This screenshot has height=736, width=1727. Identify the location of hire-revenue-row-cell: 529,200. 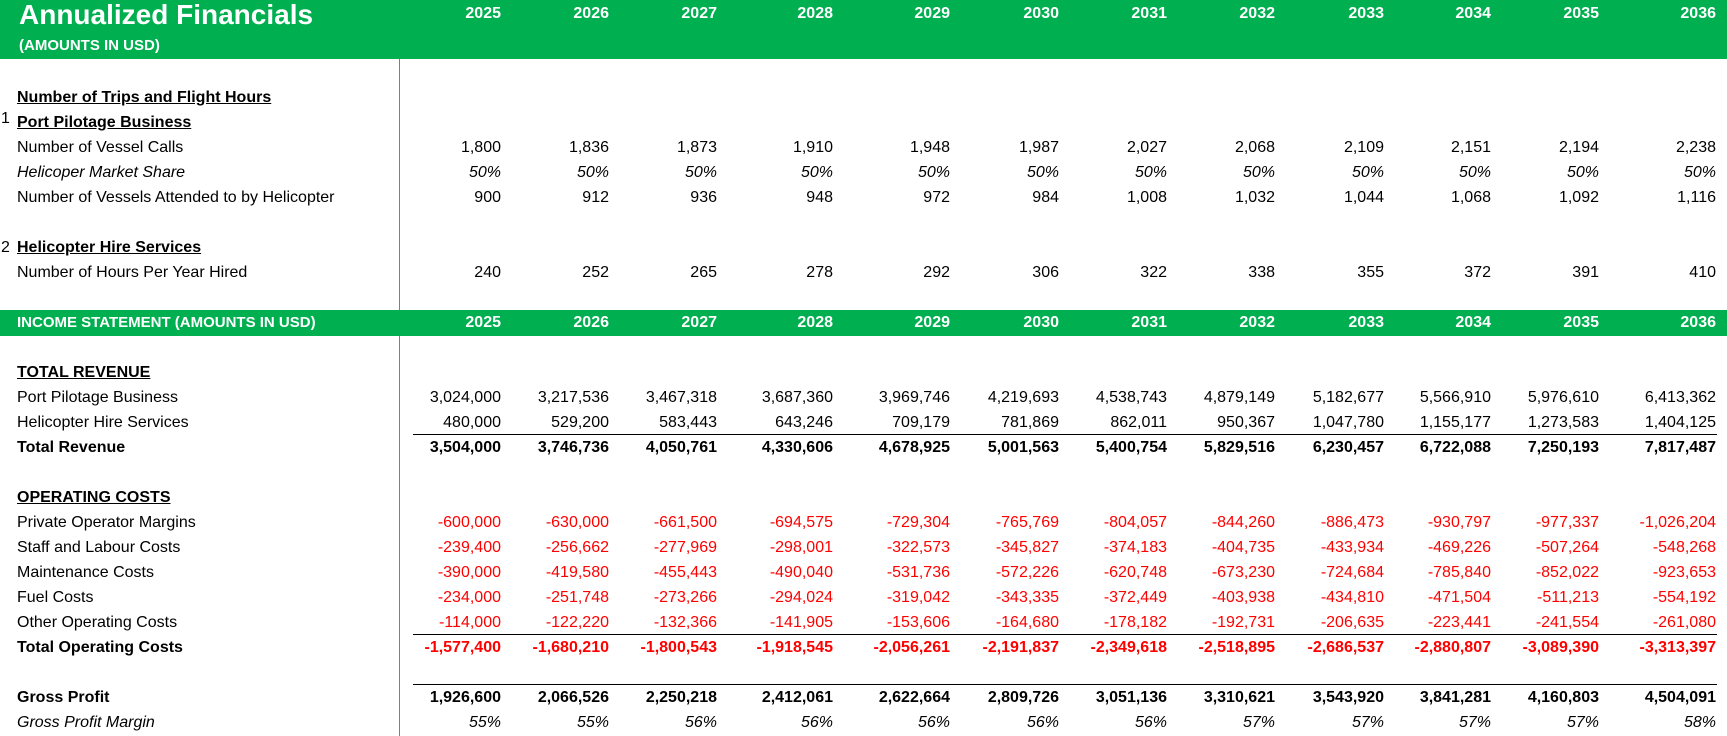
(580, 422).